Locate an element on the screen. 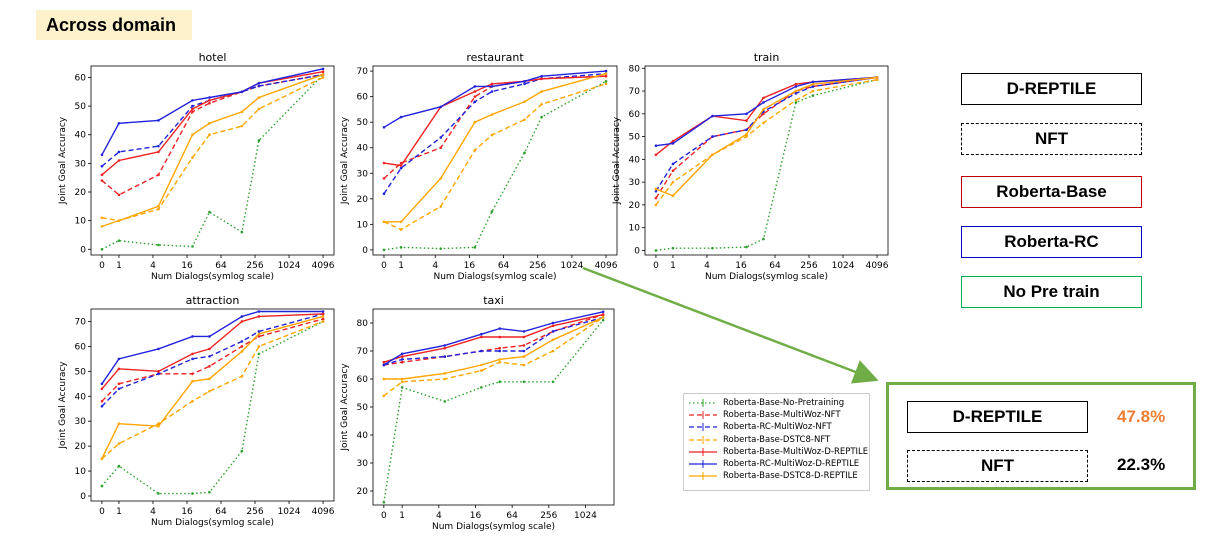  x-tick-label: 64 is located at coordinates (221, 512).